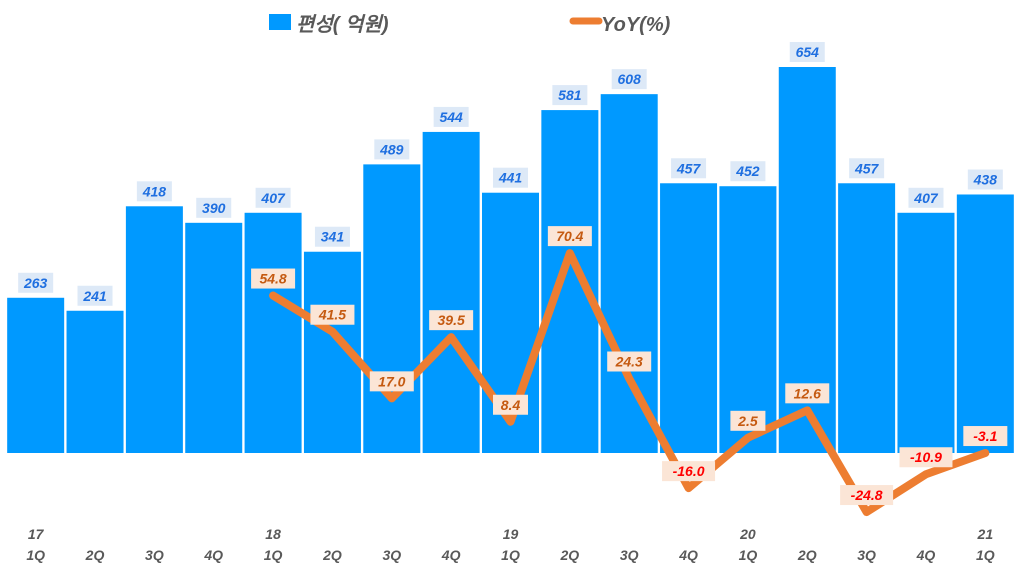 This screenshot has height=583, width=1024. I want to click on bar-label: 544, so click(451, 117).